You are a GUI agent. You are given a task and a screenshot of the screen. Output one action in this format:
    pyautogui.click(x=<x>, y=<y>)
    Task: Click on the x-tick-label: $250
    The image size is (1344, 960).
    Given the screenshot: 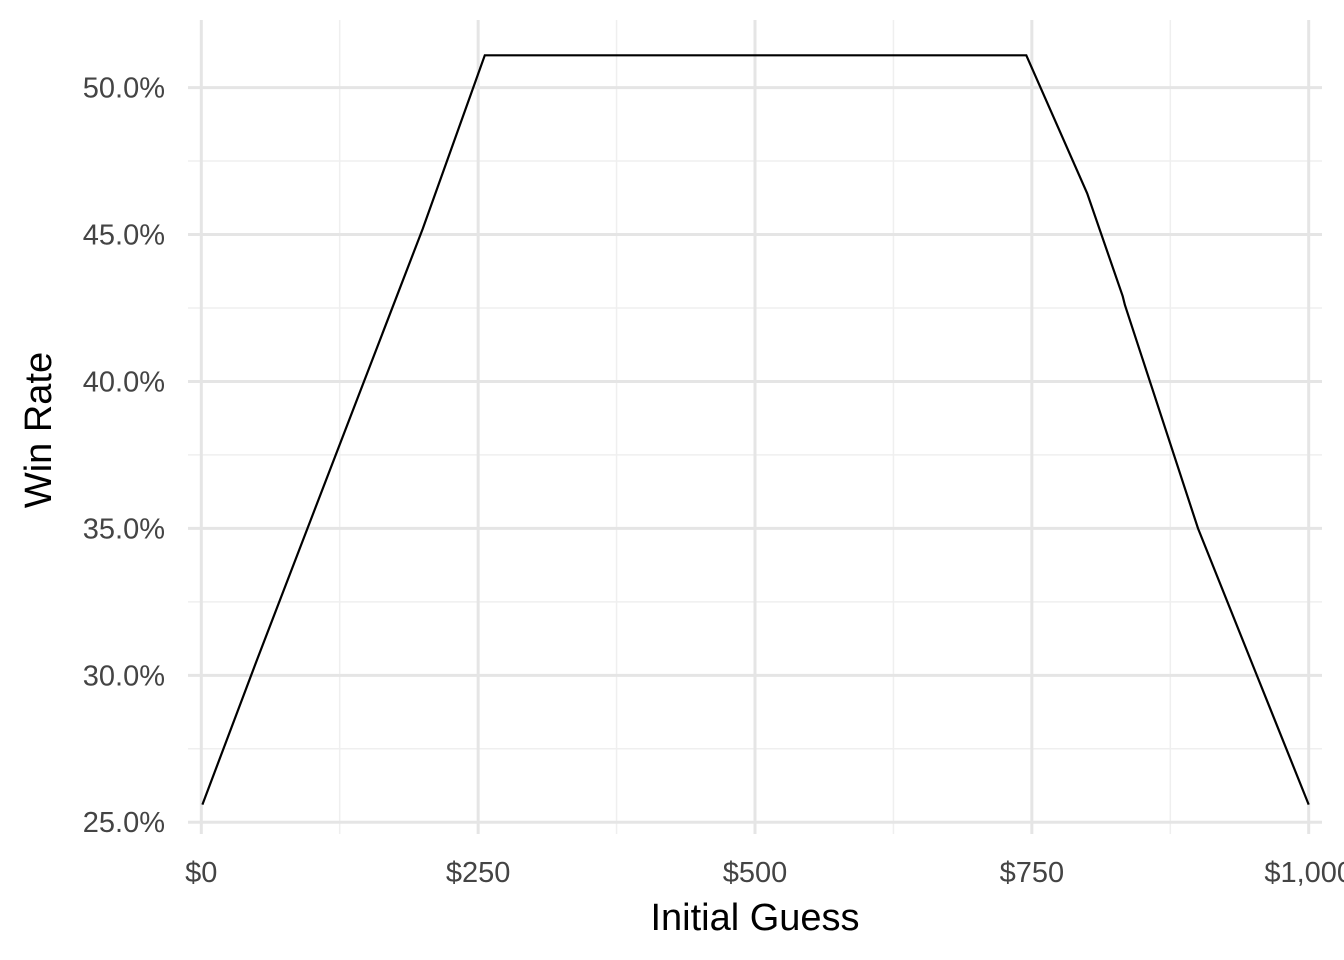 What is the action you would take?
    pyautogui.click(x=478, y=873)
    